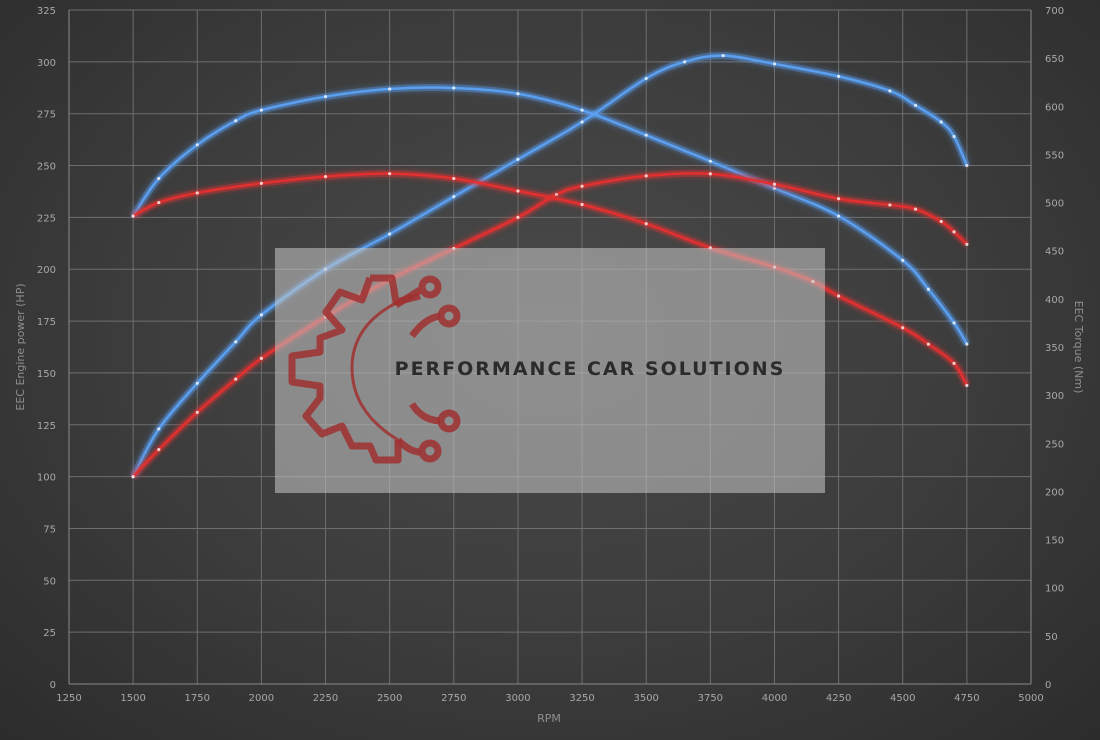 The image size is (1100, 740). What do you see at coordinates (453, 698) in the screenshot?
I see `x-tick-label: 2750` at bounding box center [453, 698].